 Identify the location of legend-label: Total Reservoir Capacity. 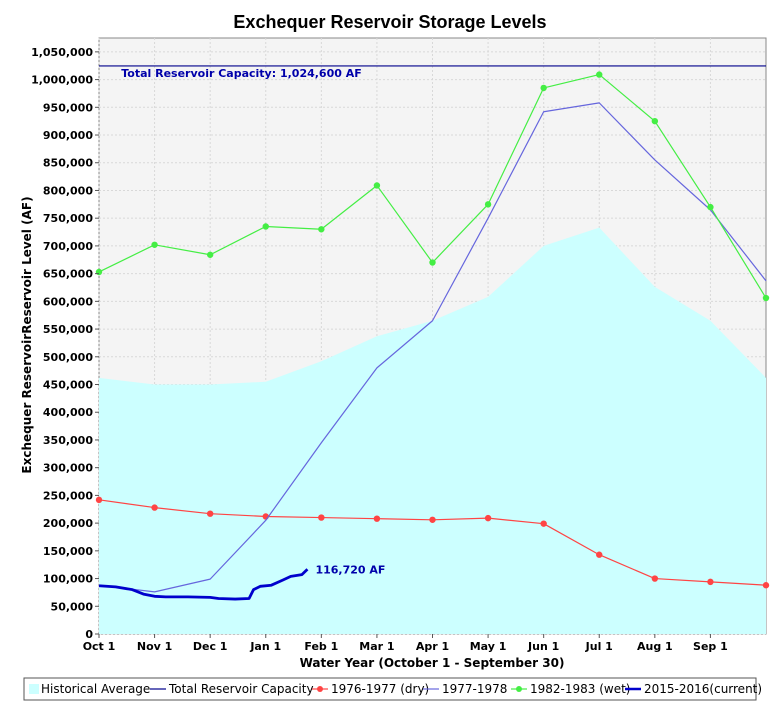
(241, 689).